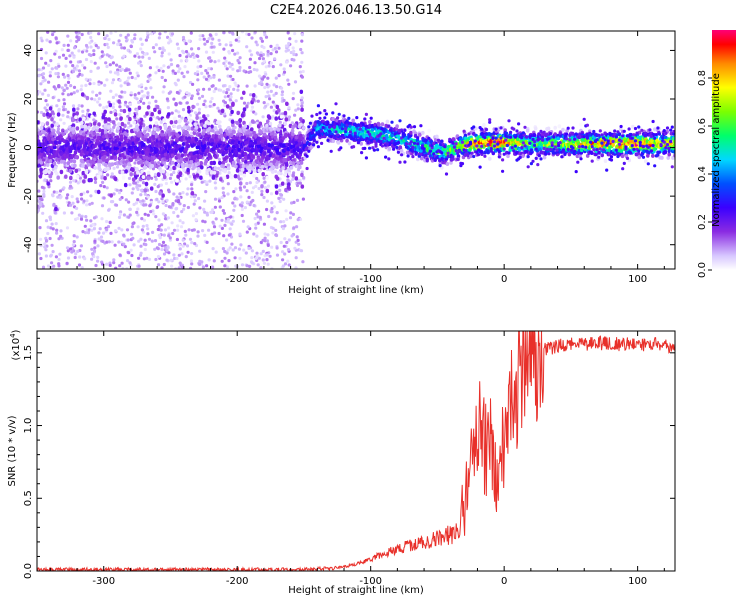 This screenshot has height=604, width=750. I want to click on figure-title: C2E4.2026.046.13.50.G14, so click(356, 10).